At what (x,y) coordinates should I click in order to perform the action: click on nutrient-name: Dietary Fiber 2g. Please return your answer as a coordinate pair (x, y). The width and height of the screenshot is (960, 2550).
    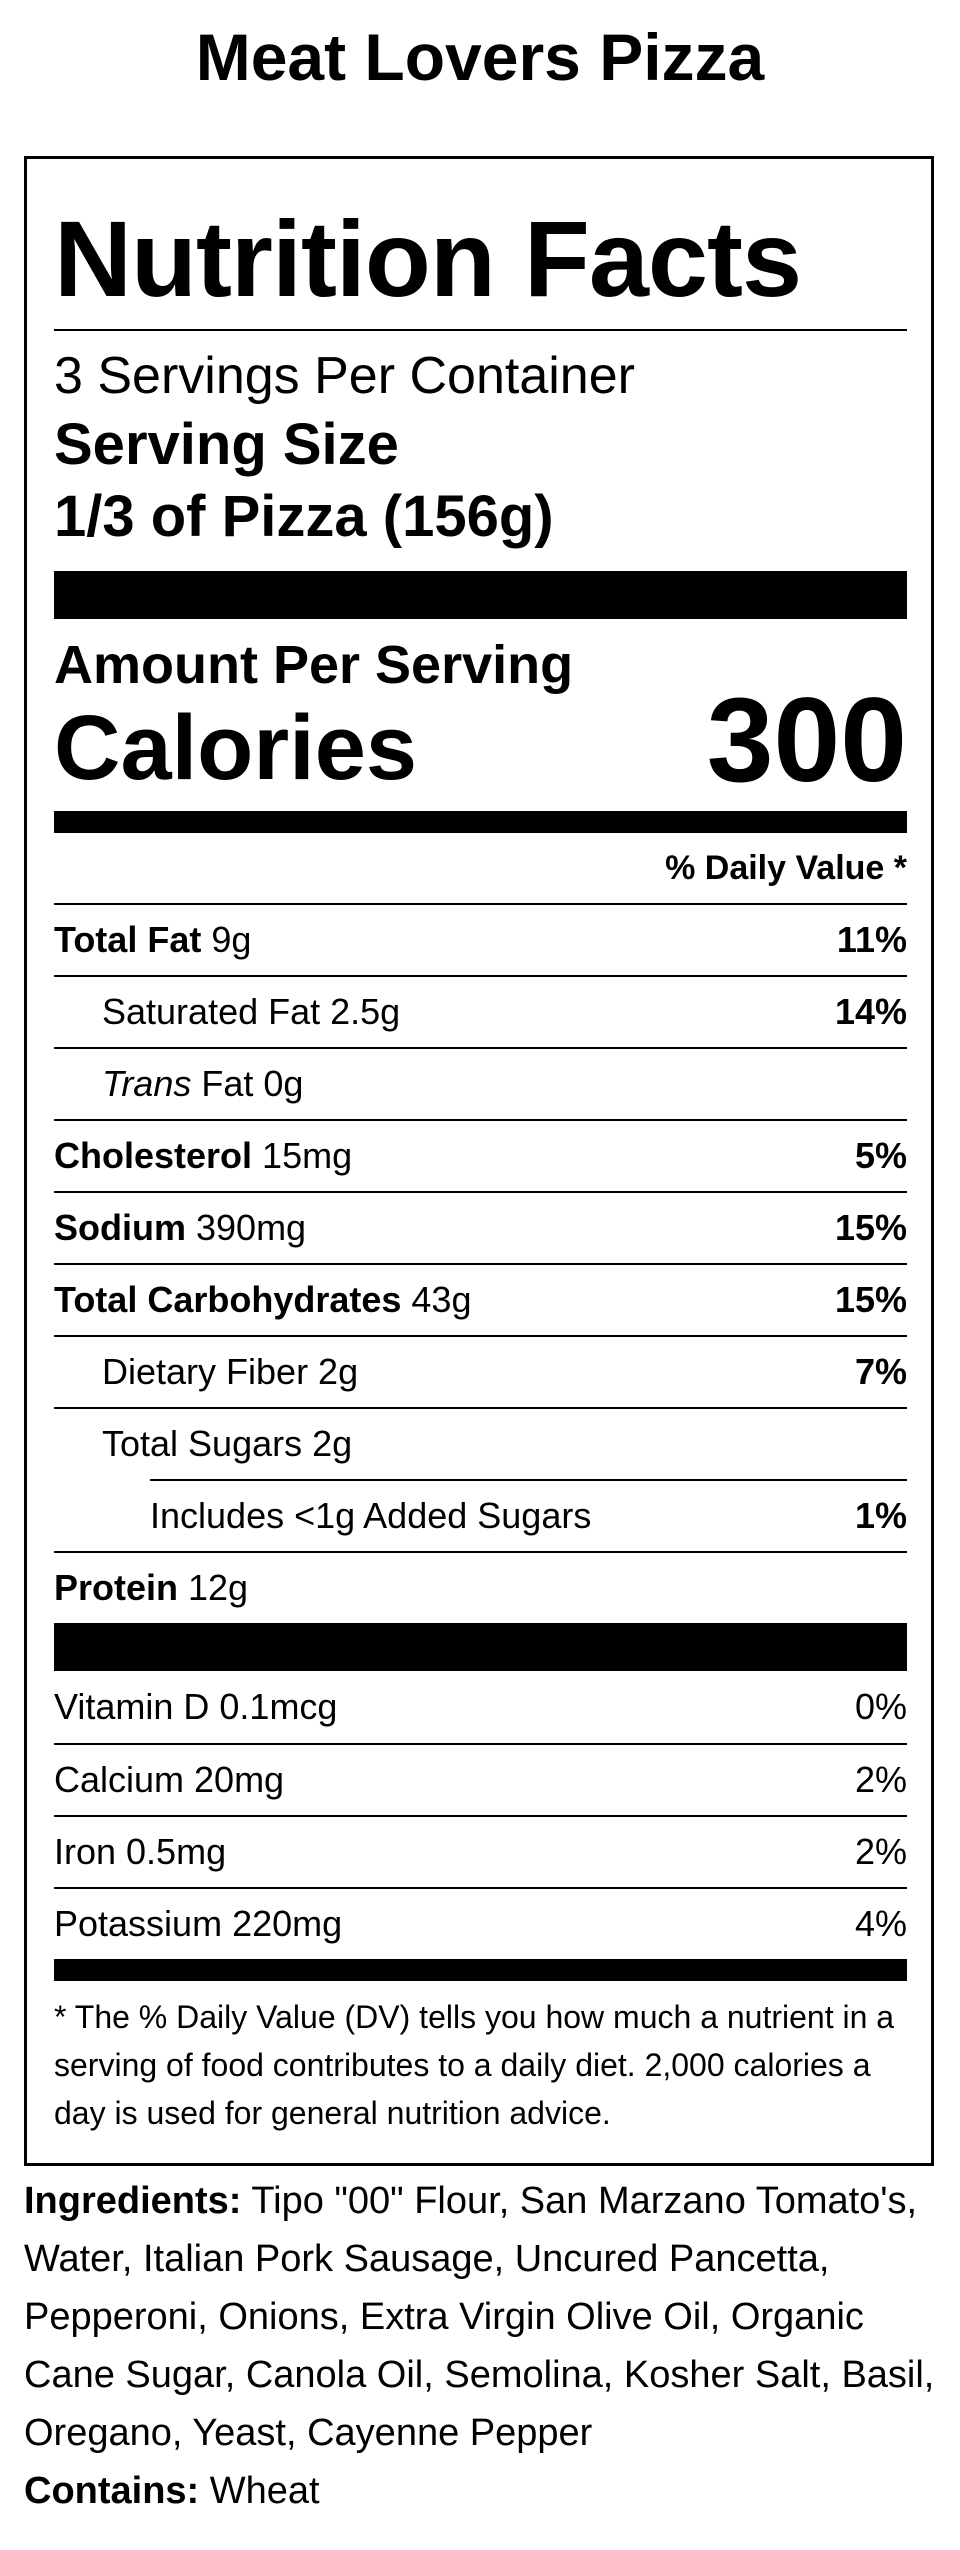
    Looking at the image, I should click on (230, 1371).